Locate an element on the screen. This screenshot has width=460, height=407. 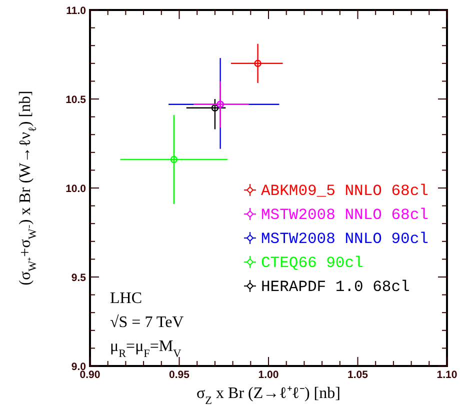
x-tick-label: 0.95 is located at coordinates (179, 375).